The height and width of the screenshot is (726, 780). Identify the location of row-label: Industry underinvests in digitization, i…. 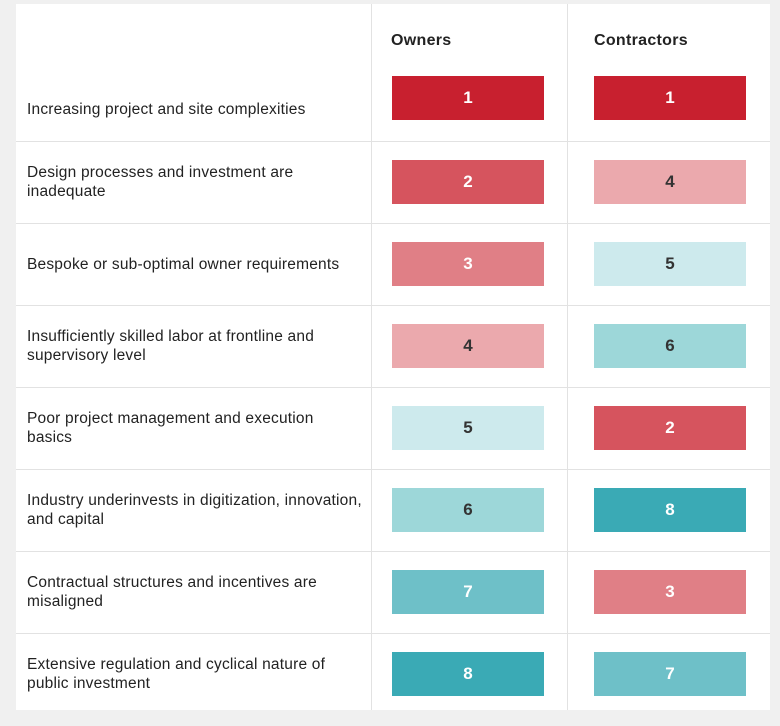
(194, 510).